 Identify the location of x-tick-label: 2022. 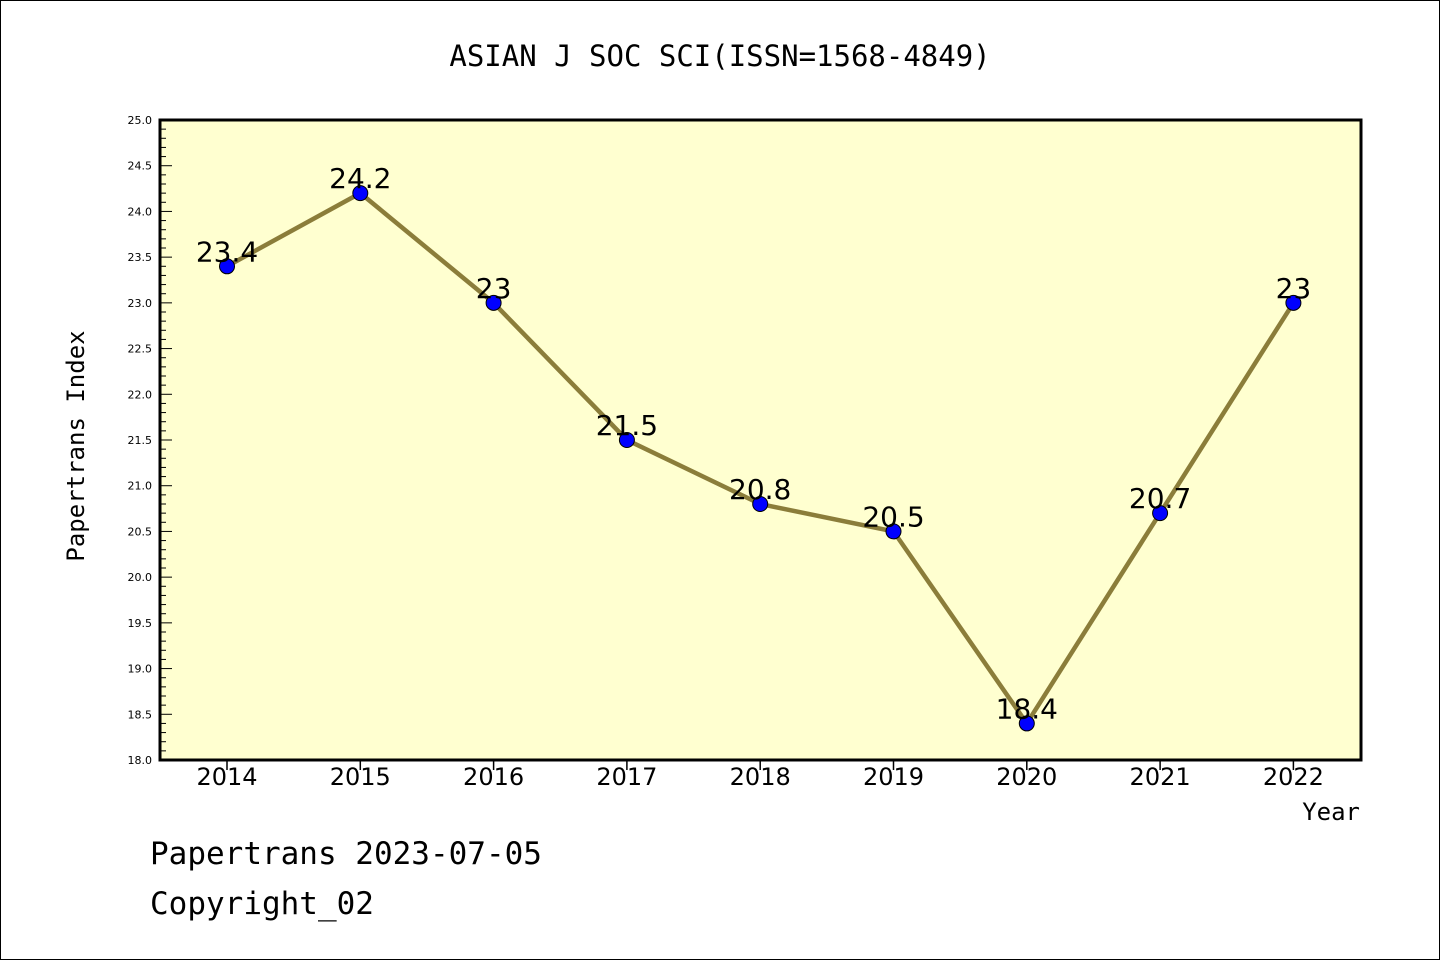
(1293, 777).